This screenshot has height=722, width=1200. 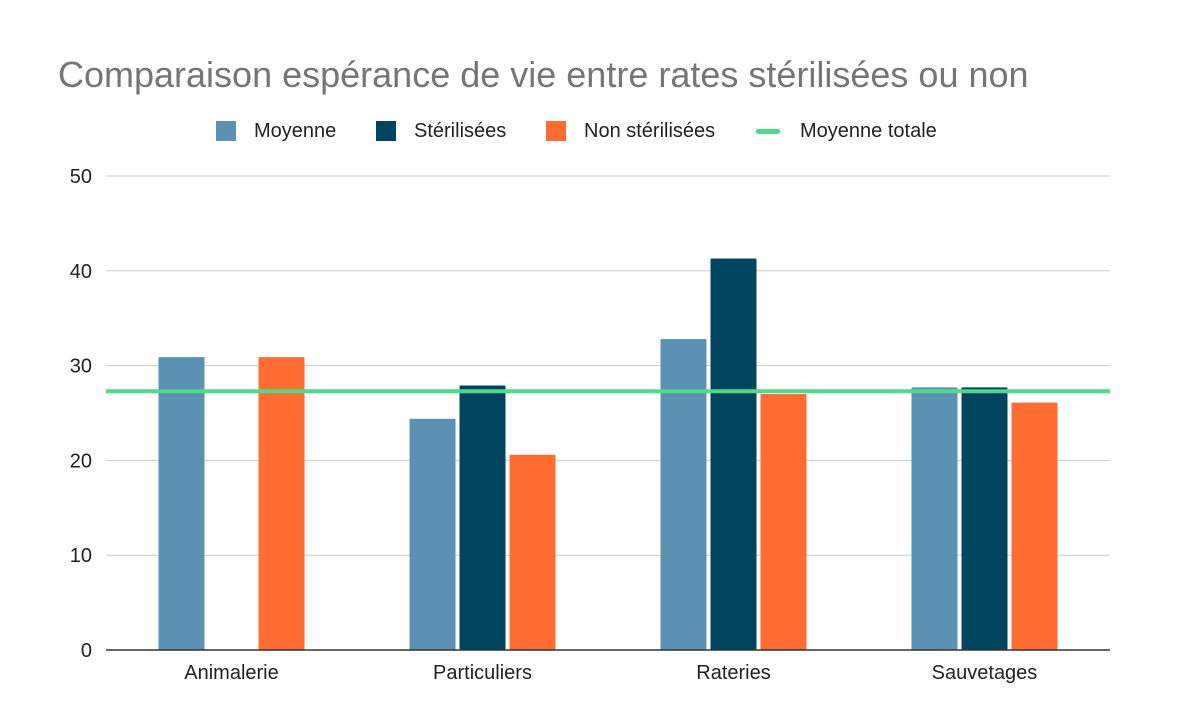 What do you see at coordinates (295, 130) in the screenshot?
I see `legend-label-moyenne: Moyenne` at bounding box center [295, 130].